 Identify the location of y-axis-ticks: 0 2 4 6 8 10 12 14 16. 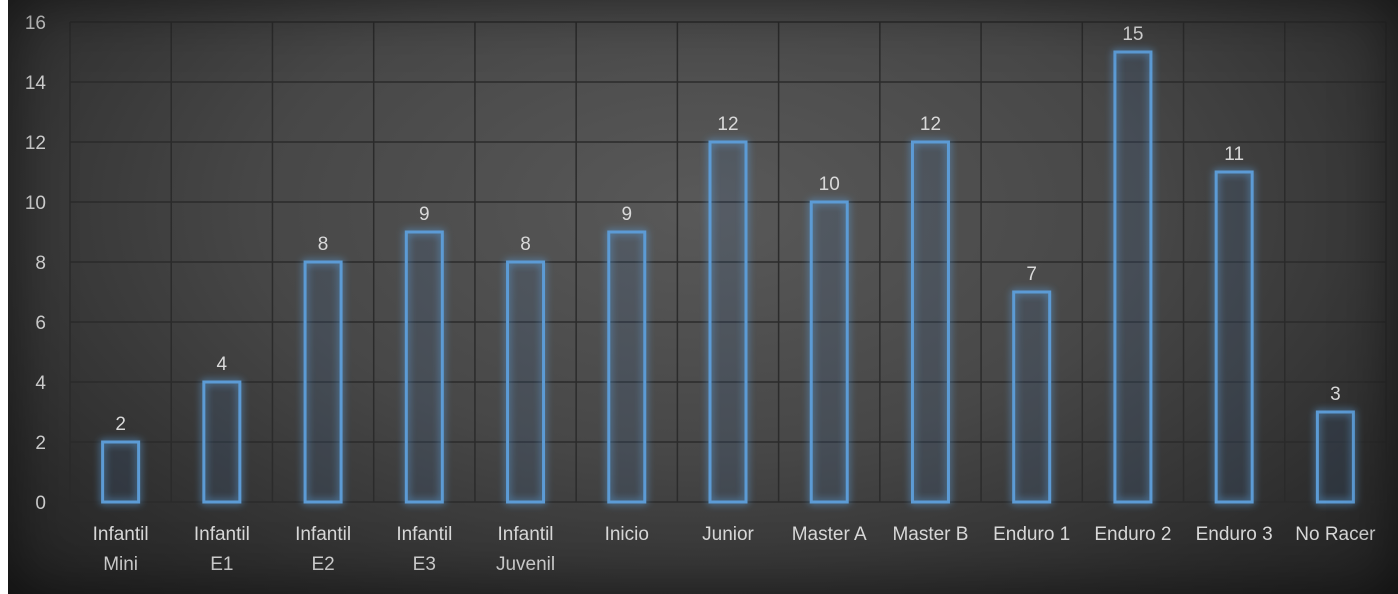
(36, 263).